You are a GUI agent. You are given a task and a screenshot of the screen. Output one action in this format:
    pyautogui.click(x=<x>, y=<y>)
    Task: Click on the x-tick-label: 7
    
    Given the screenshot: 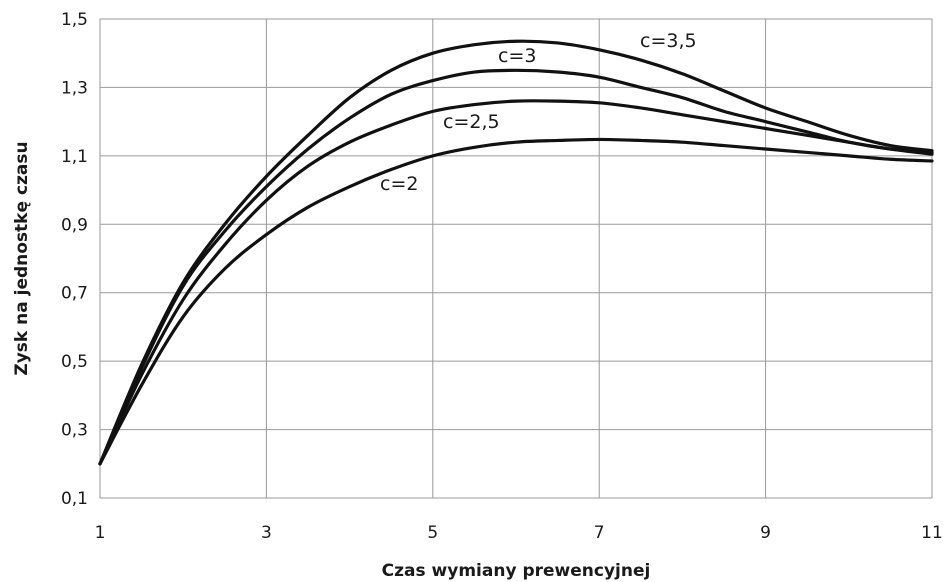 What is the action you would take?
    pyautogui.click(x=599, y=533)
    